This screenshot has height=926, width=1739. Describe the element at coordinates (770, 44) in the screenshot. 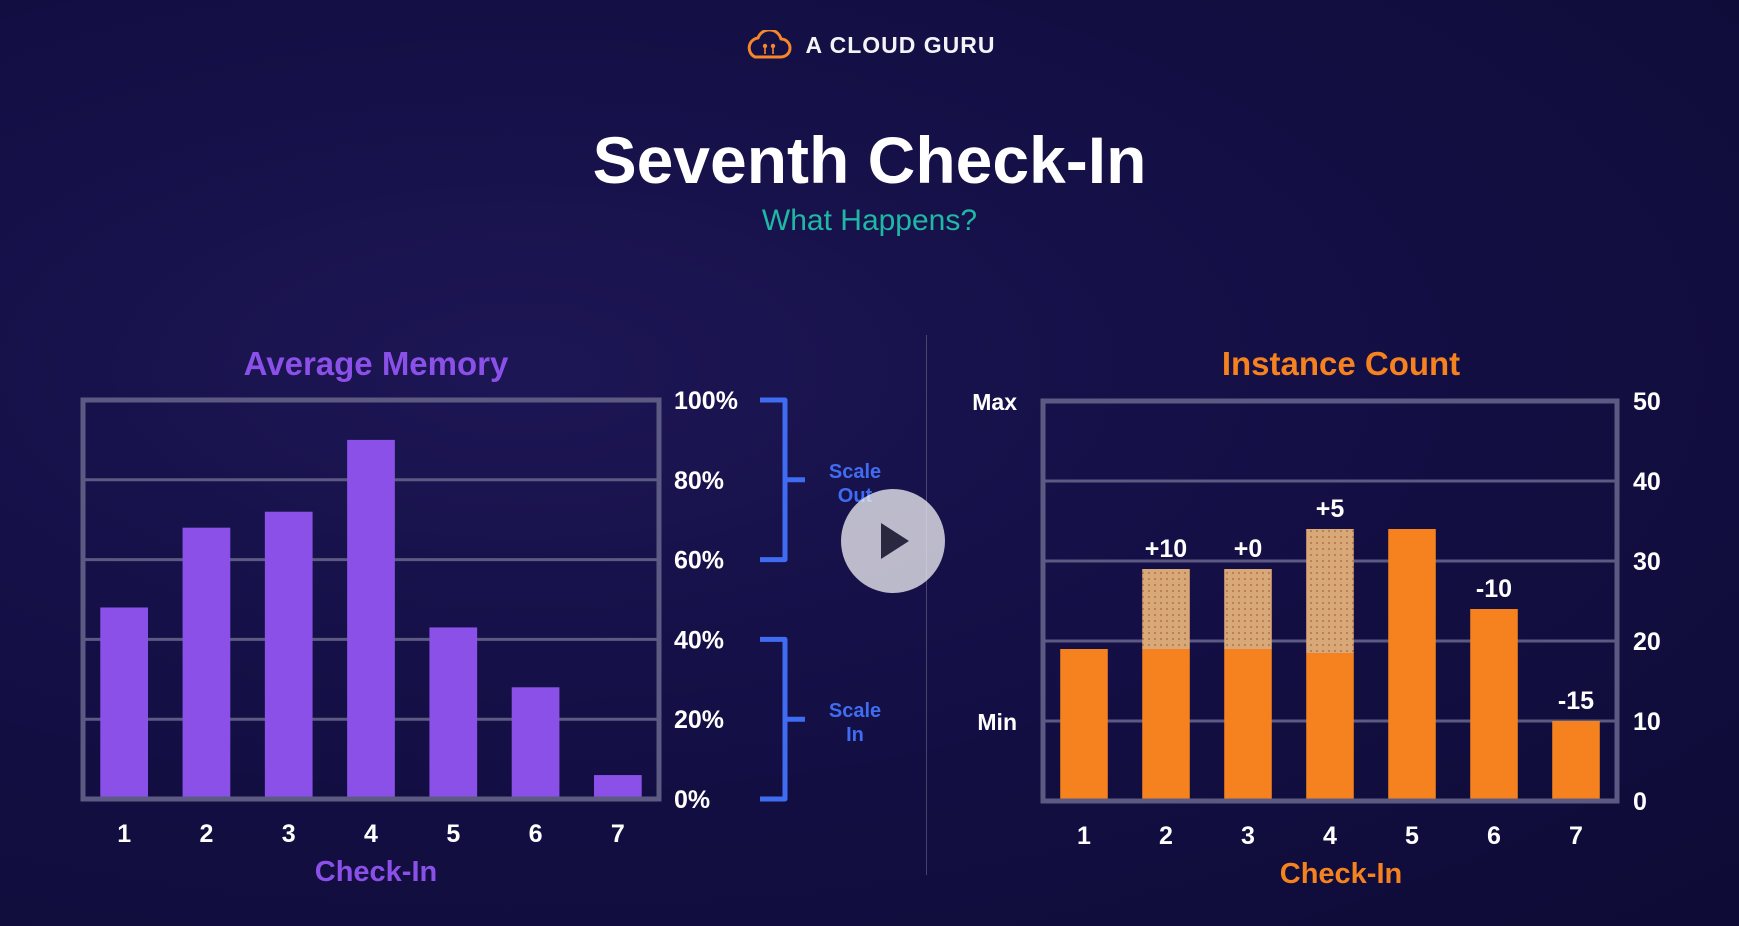

I see `cloud-logo-icon` at that location.